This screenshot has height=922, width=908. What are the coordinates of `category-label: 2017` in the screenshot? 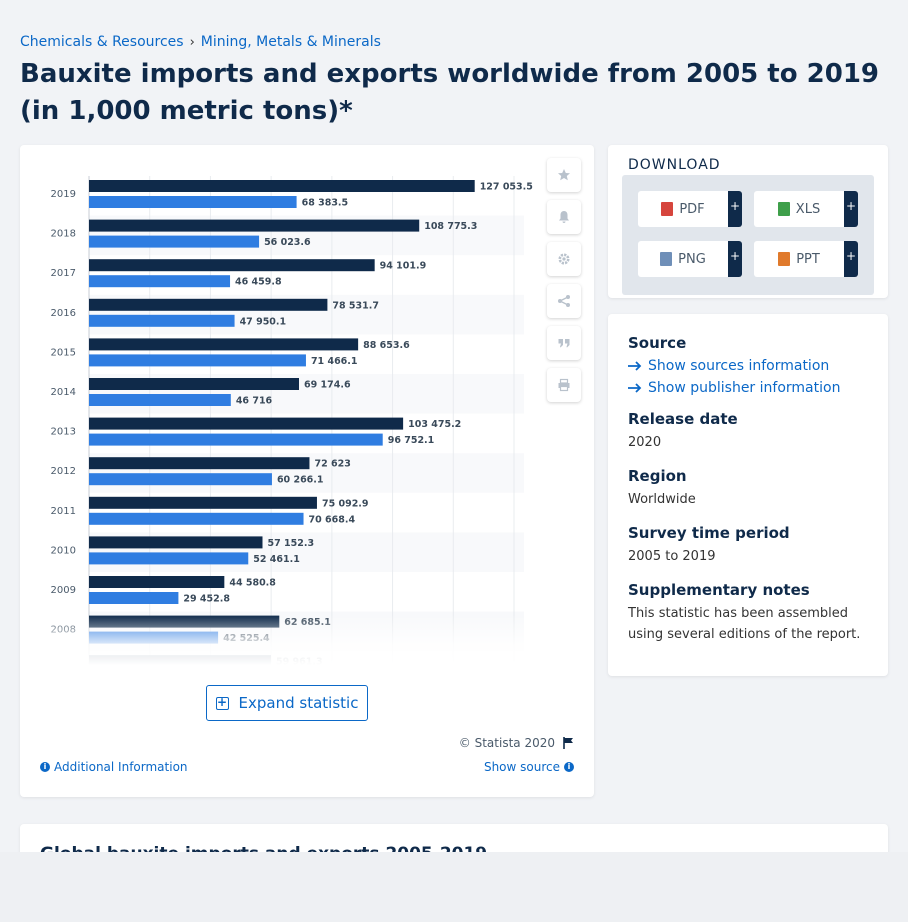 It's located at (63, 273).